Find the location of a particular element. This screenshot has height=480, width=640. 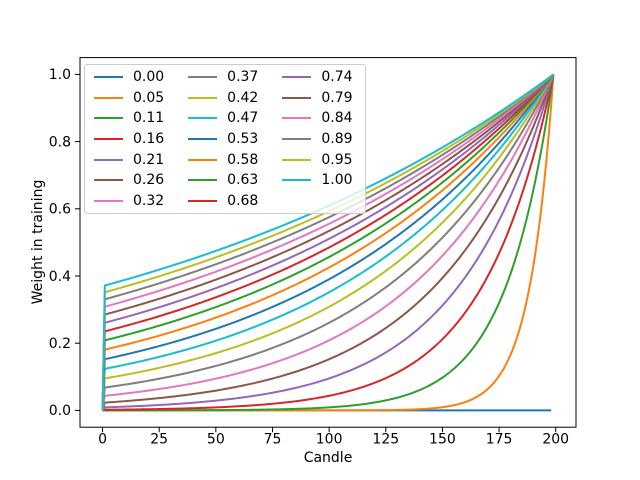

legend-item-label: 0.58 is located at coordinates (243, 159).